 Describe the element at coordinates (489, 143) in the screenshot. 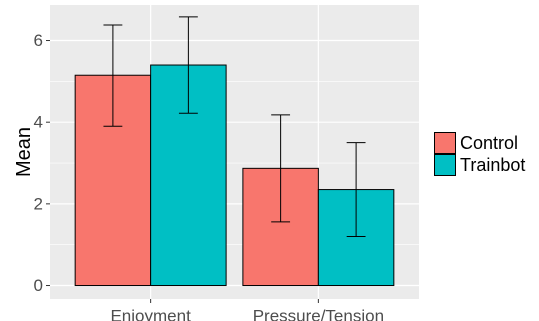

I see `legend-label: Control` at that location.